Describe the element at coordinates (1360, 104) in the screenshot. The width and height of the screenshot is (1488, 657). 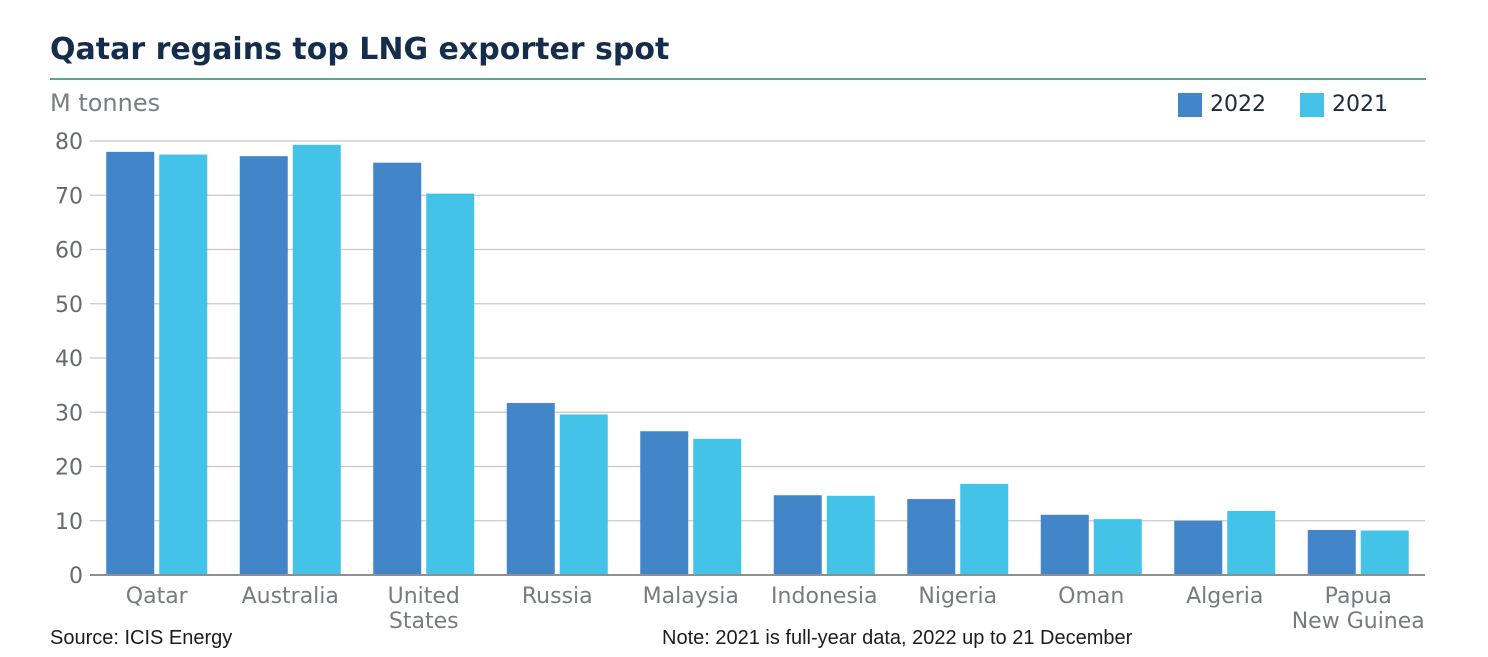
I see `legend-label-2021: 2021` at that location.